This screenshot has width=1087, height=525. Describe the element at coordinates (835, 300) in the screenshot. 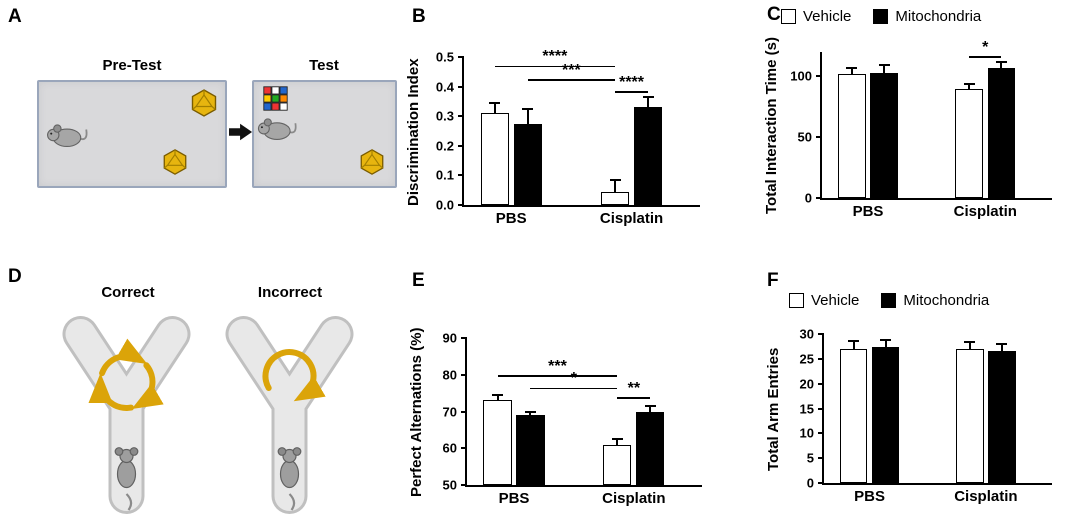

I see `legend-vehicle-label: Vehicle` at that location.